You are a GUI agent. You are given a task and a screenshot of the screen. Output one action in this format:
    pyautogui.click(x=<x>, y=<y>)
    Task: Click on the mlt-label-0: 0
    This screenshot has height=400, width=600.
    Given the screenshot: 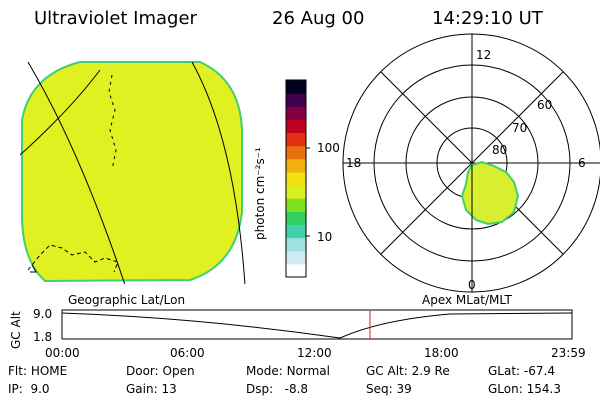 What is the action you would take?
    pyautogui.click(x=472, y=285)
    